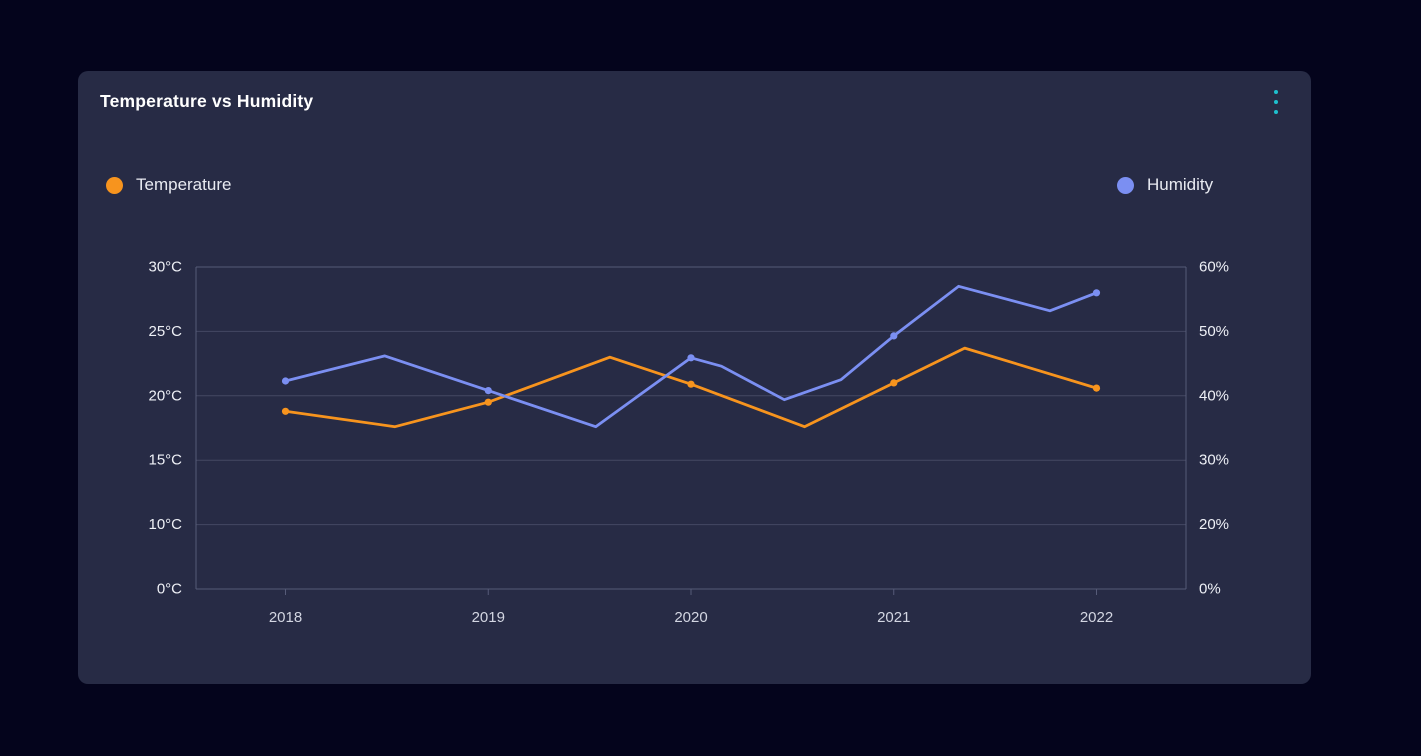  What do you see at coordinates (165, 460) in the screenshot?
I see `y-axis-label-left: 15°C` at bounding box center [165, 460].